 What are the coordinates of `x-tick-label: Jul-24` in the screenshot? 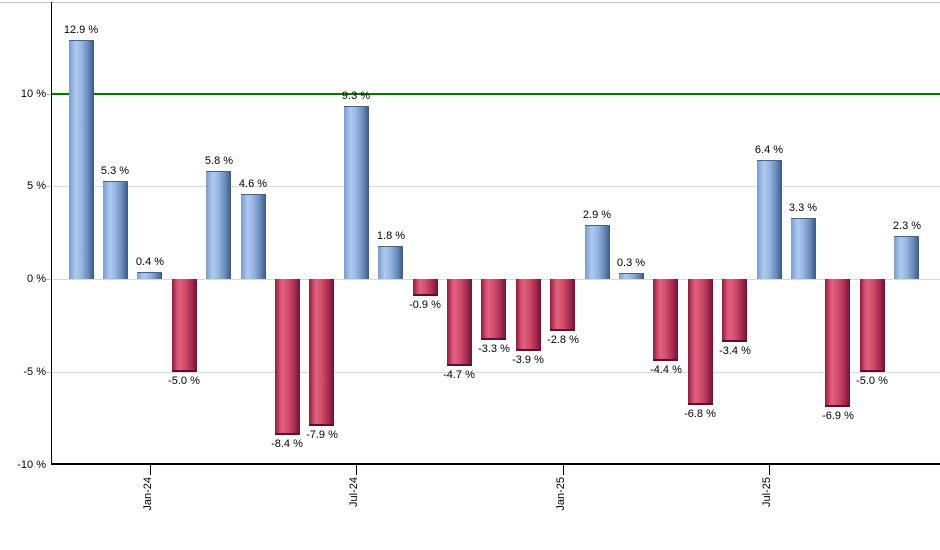 It's located at (354, 492).